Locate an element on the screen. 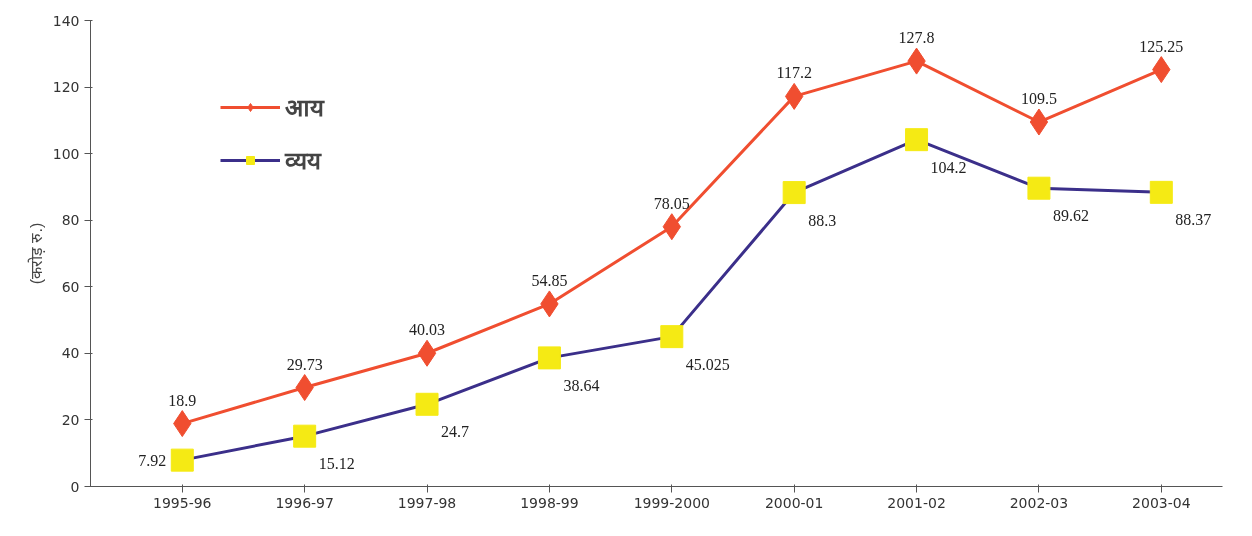 Image resolution: width=1252 pixels, height=536 pixels. data-label: 24.7 is located at coordinates (455, 432).